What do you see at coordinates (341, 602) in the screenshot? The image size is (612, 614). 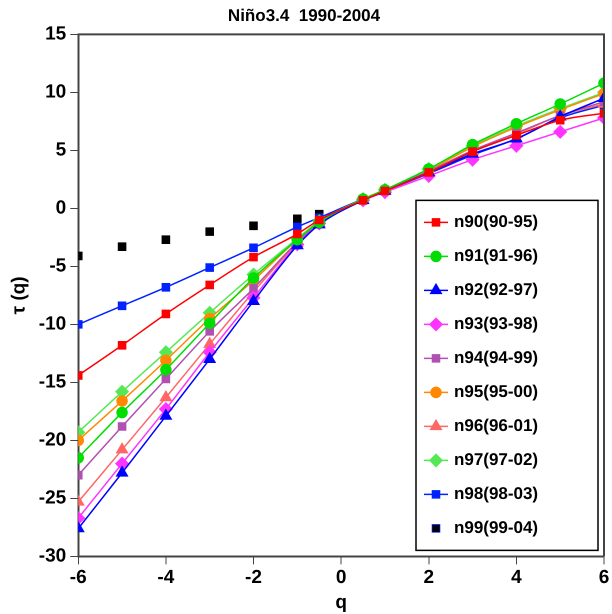 I see `x-axis-title: q` at bounding box center [341, 602].